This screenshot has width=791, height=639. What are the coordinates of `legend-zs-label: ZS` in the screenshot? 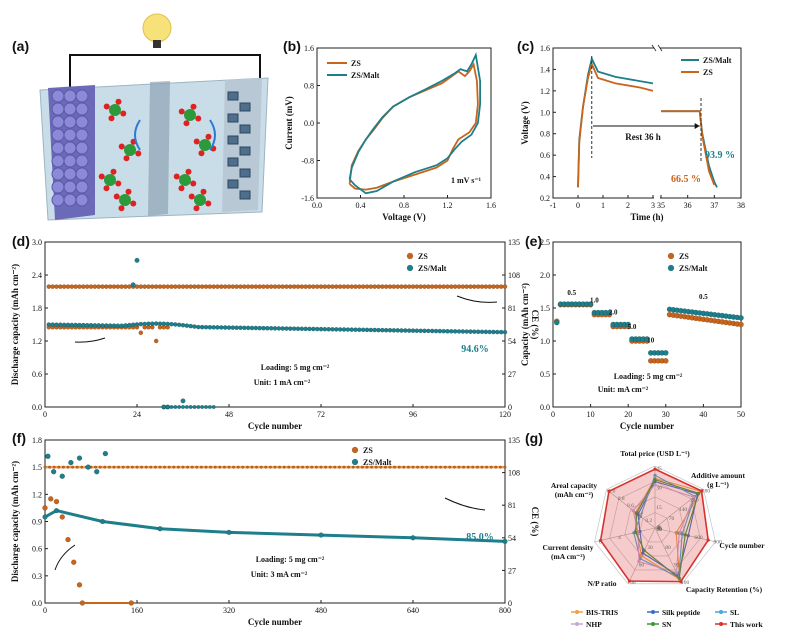 It's located at (423, 256).